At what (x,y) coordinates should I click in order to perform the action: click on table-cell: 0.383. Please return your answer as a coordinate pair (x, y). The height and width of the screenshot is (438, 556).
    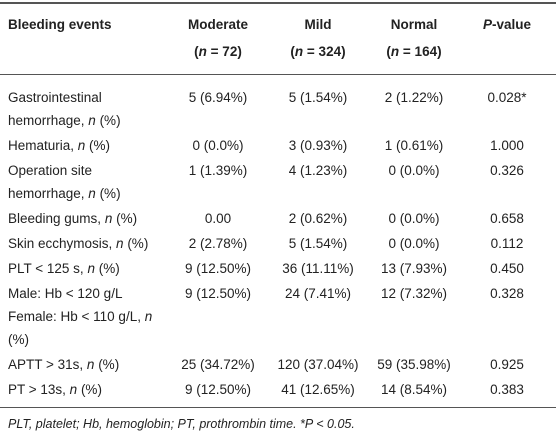
    Looking at the image, I should click on (507, 392).